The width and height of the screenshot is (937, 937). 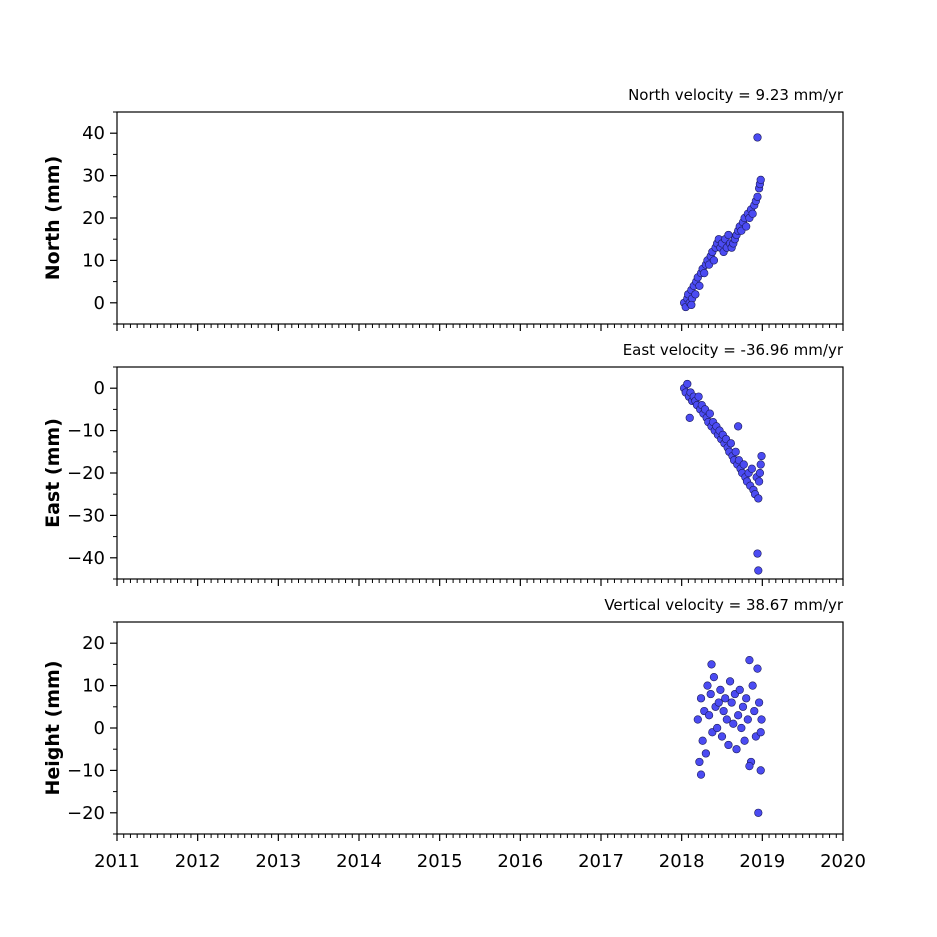 I want to click on x-tick-label: 2019, so click(x=762, y=861).